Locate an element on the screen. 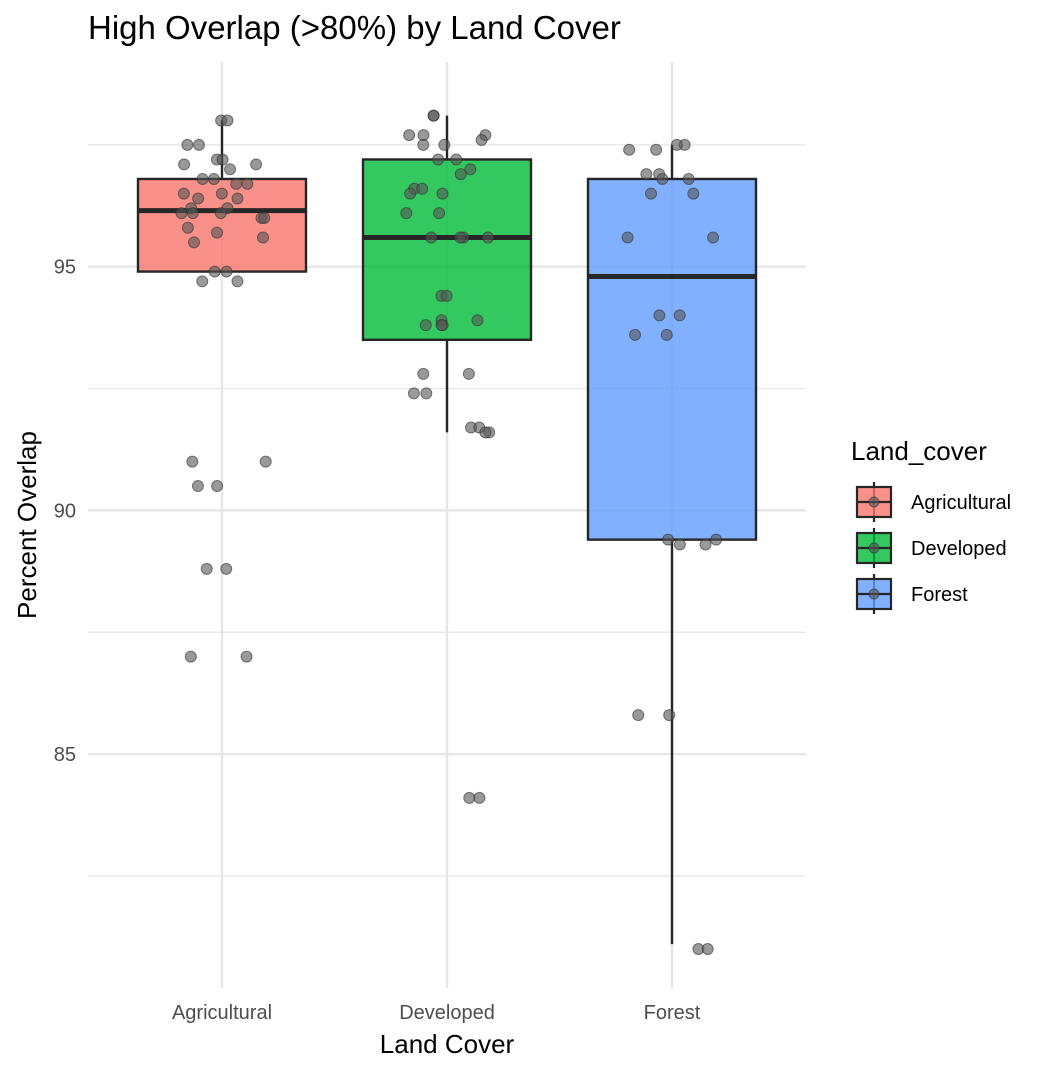  box-developed is located at coordinates (447, 249).